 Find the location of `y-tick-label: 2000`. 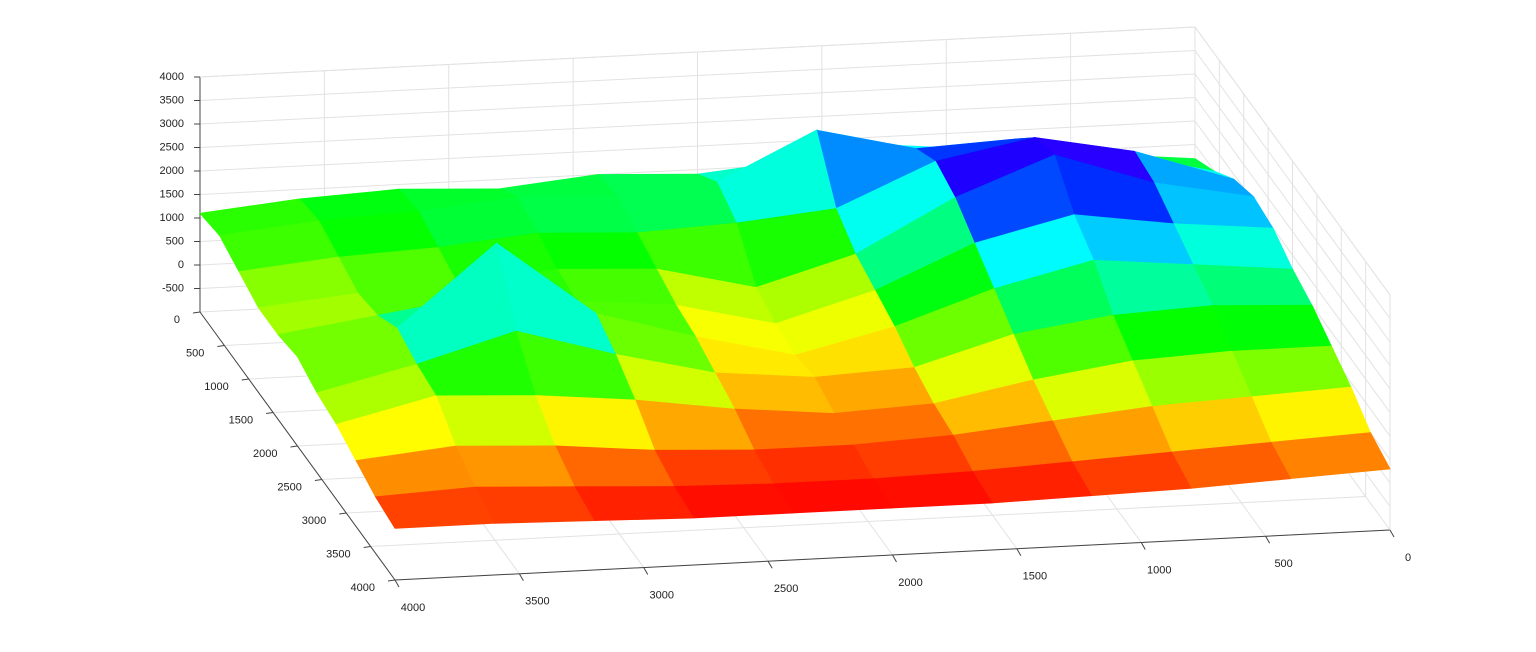

y-tick-label: 2000 is located at coordinates (265, 454).